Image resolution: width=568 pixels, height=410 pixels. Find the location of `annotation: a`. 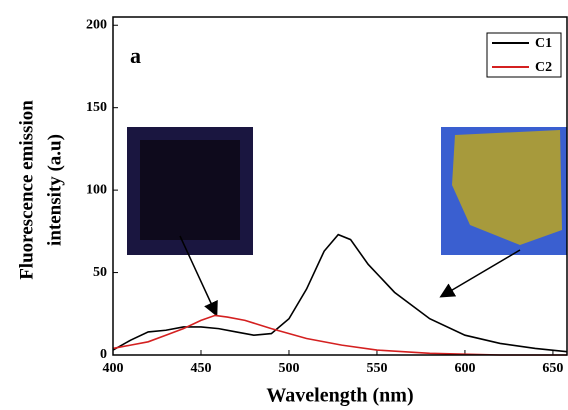

annotation: a is located at coordinates (135, 55).